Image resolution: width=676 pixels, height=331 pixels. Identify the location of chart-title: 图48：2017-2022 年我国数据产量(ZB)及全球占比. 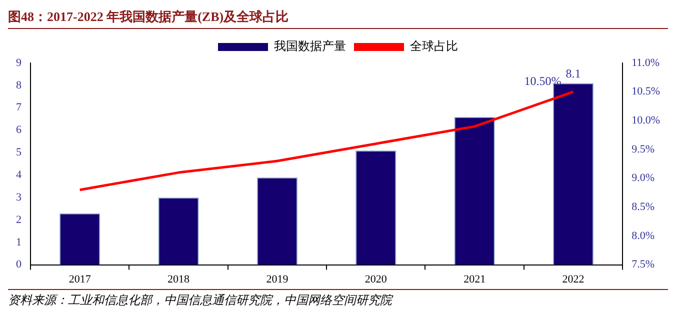
(338, 18).